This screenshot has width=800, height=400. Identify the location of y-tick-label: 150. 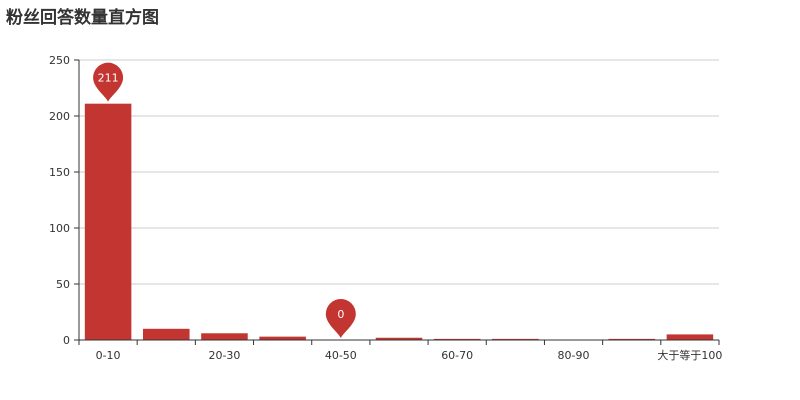
(59, 172).